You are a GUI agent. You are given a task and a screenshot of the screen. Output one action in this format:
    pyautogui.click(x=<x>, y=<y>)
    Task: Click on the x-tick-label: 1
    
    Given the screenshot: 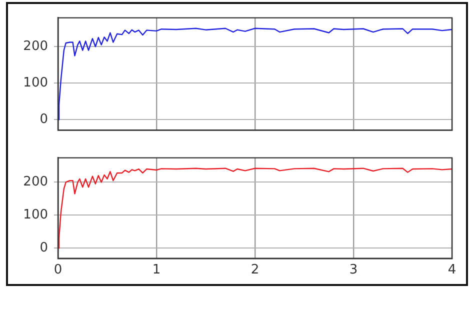 What is the action you would take?
    pyautogui.click(x=156, y=270)
    